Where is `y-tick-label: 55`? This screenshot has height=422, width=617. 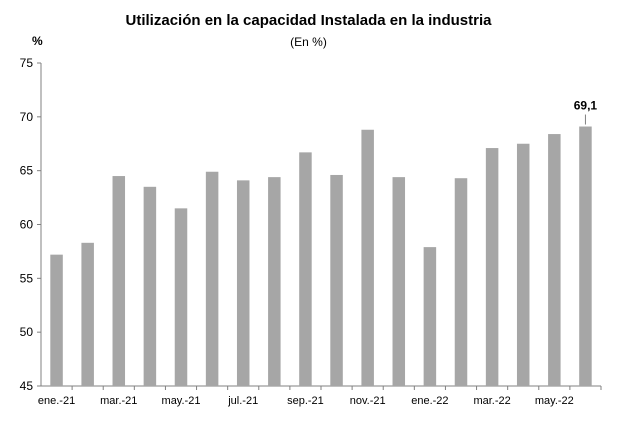
y-tick-label: 55 is located at coordinates (27, 278).